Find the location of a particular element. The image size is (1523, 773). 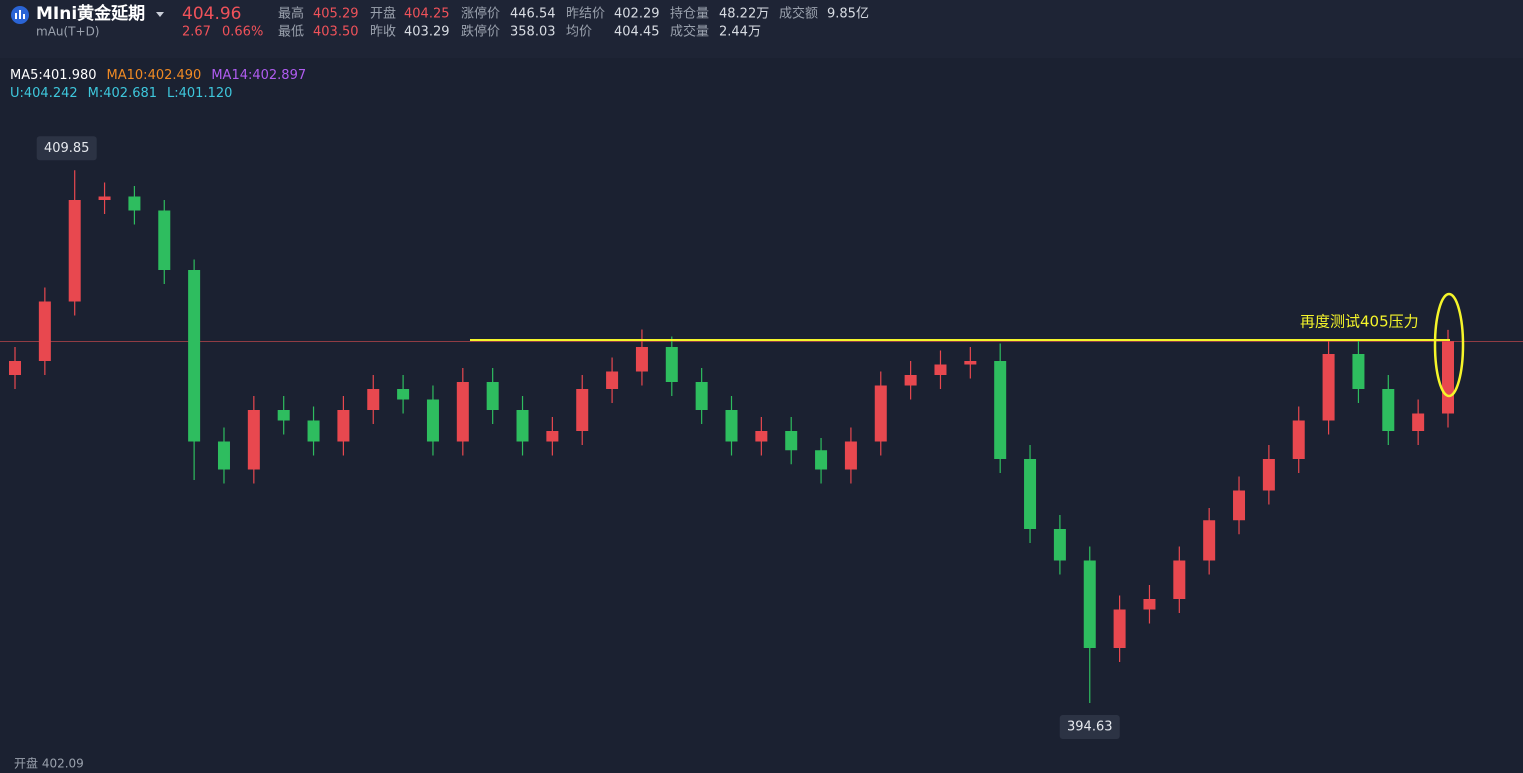

field-value: 403.50 is located at coordinates (336, 32).